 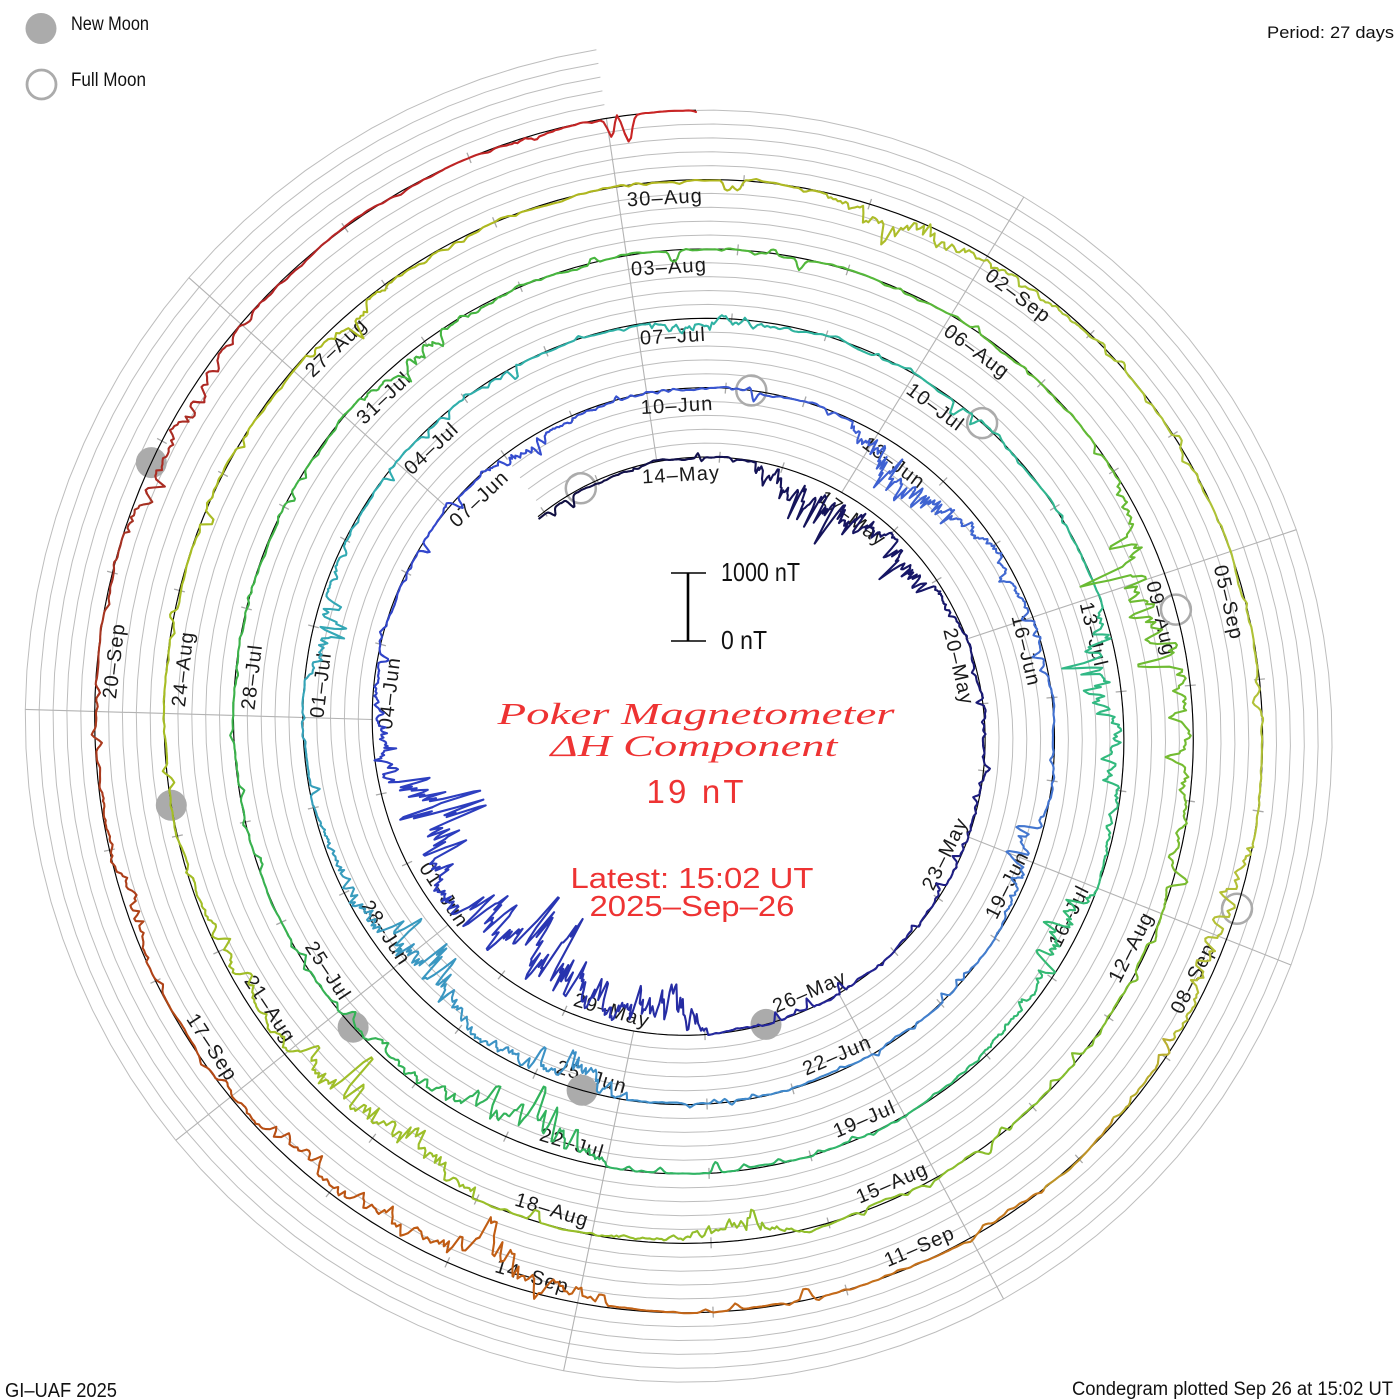 I want to click on svg-text: 10–Jun, so click(x=677, y=406).